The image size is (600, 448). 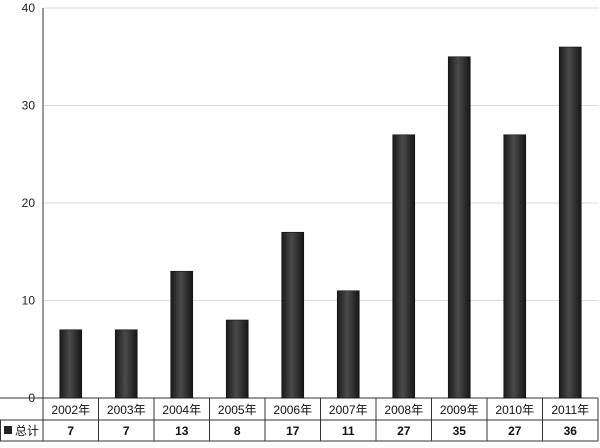 What do you see at coordinates (27, 431) in the screenshot?
I see `legend-label: 总计` at bounding box center [27, 431].